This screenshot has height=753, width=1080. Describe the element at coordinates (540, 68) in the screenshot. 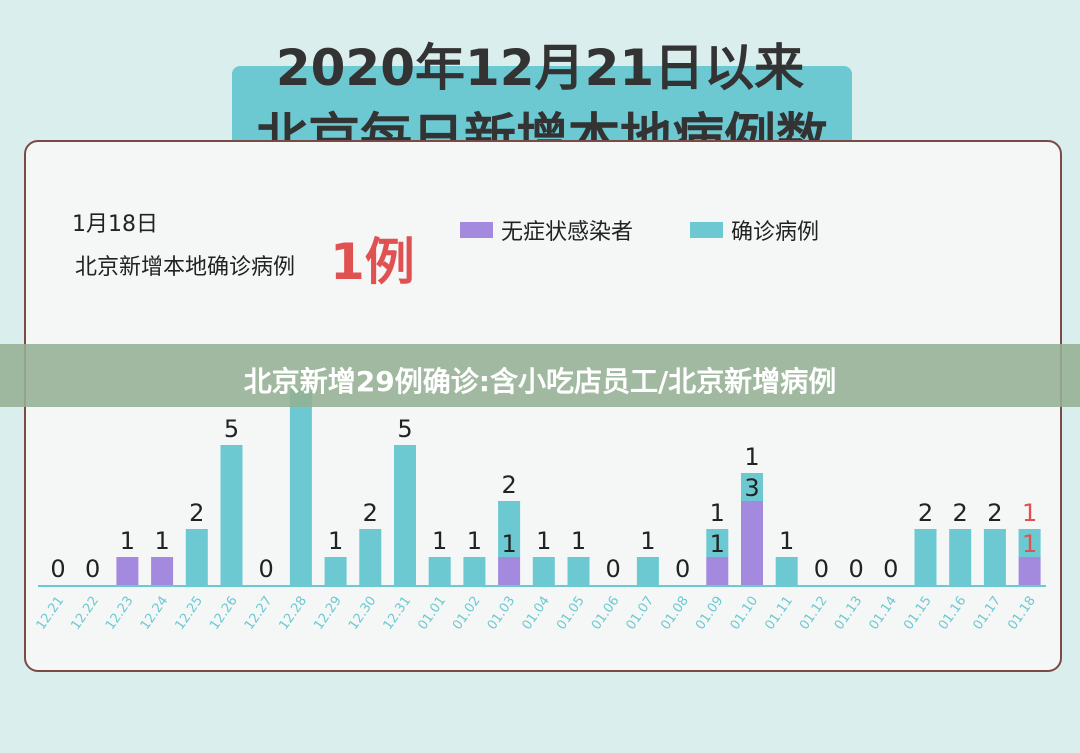

I see `chart-title-line1: 2020年12月21日以来` at that location.